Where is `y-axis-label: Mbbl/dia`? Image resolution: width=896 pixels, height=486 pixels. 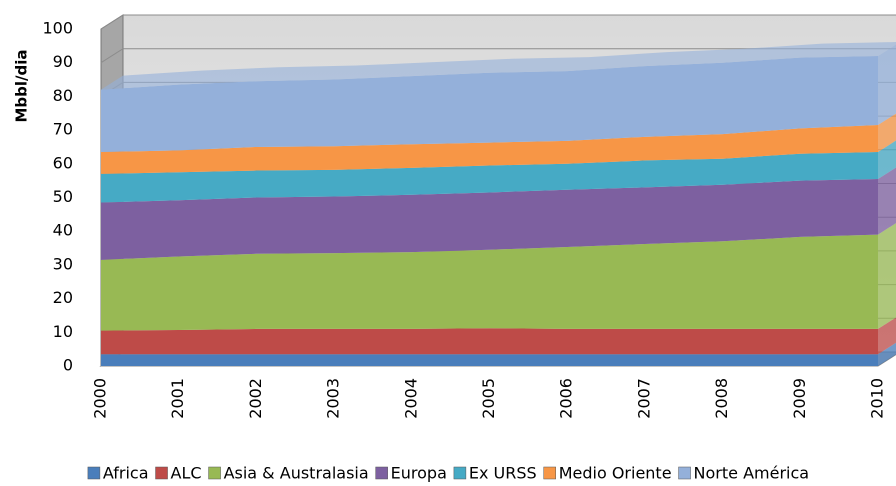 y-axis-label: Mbbl/dia is located at coordinates (22, 85).